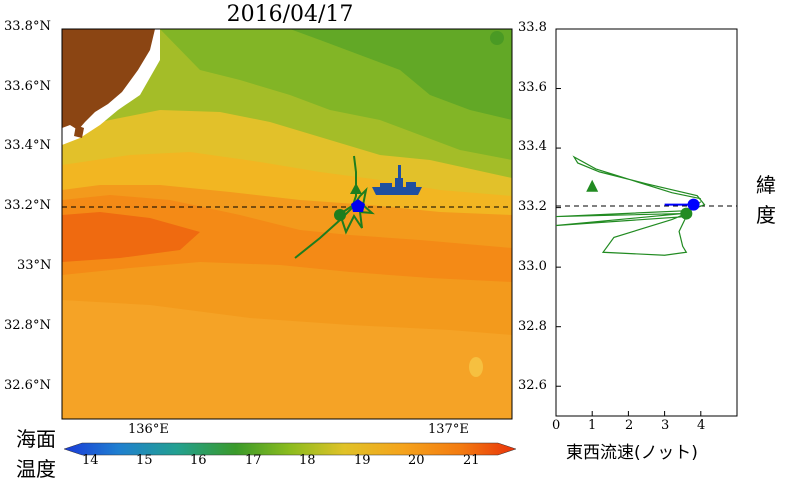 The width and height of the screenshot is (795, 493). Describe the element at coordinates (307, 460) in the screenshot. I see `colorbar-tick: 18` at that location.